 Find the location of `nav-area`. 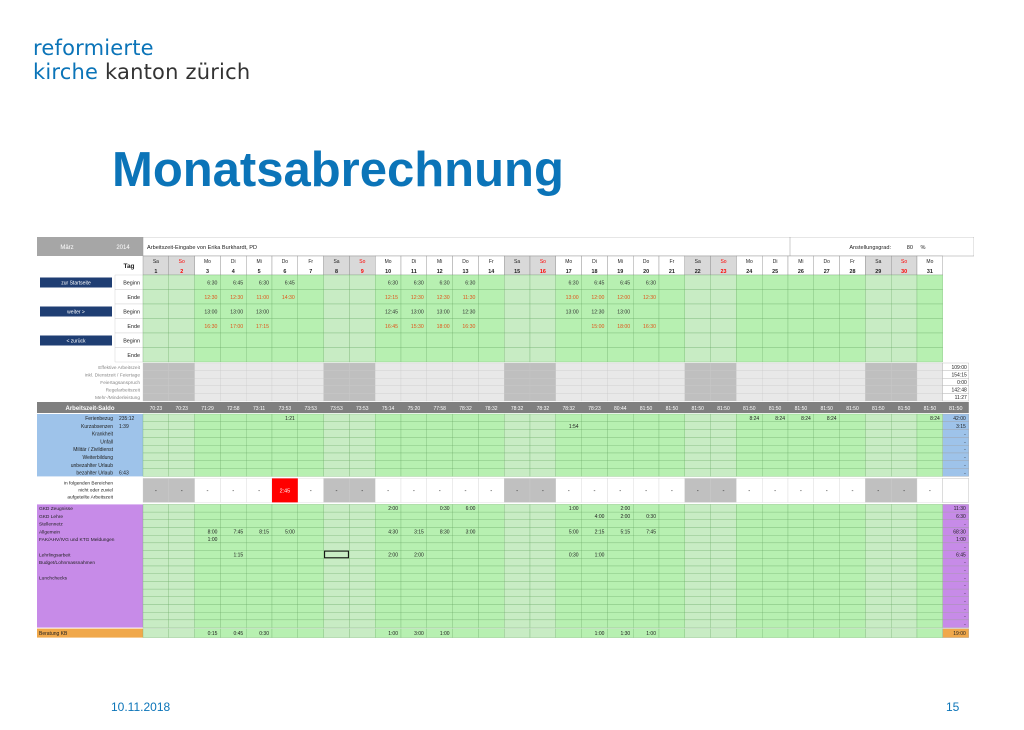

nav-area is located at coordinates (76, 325).